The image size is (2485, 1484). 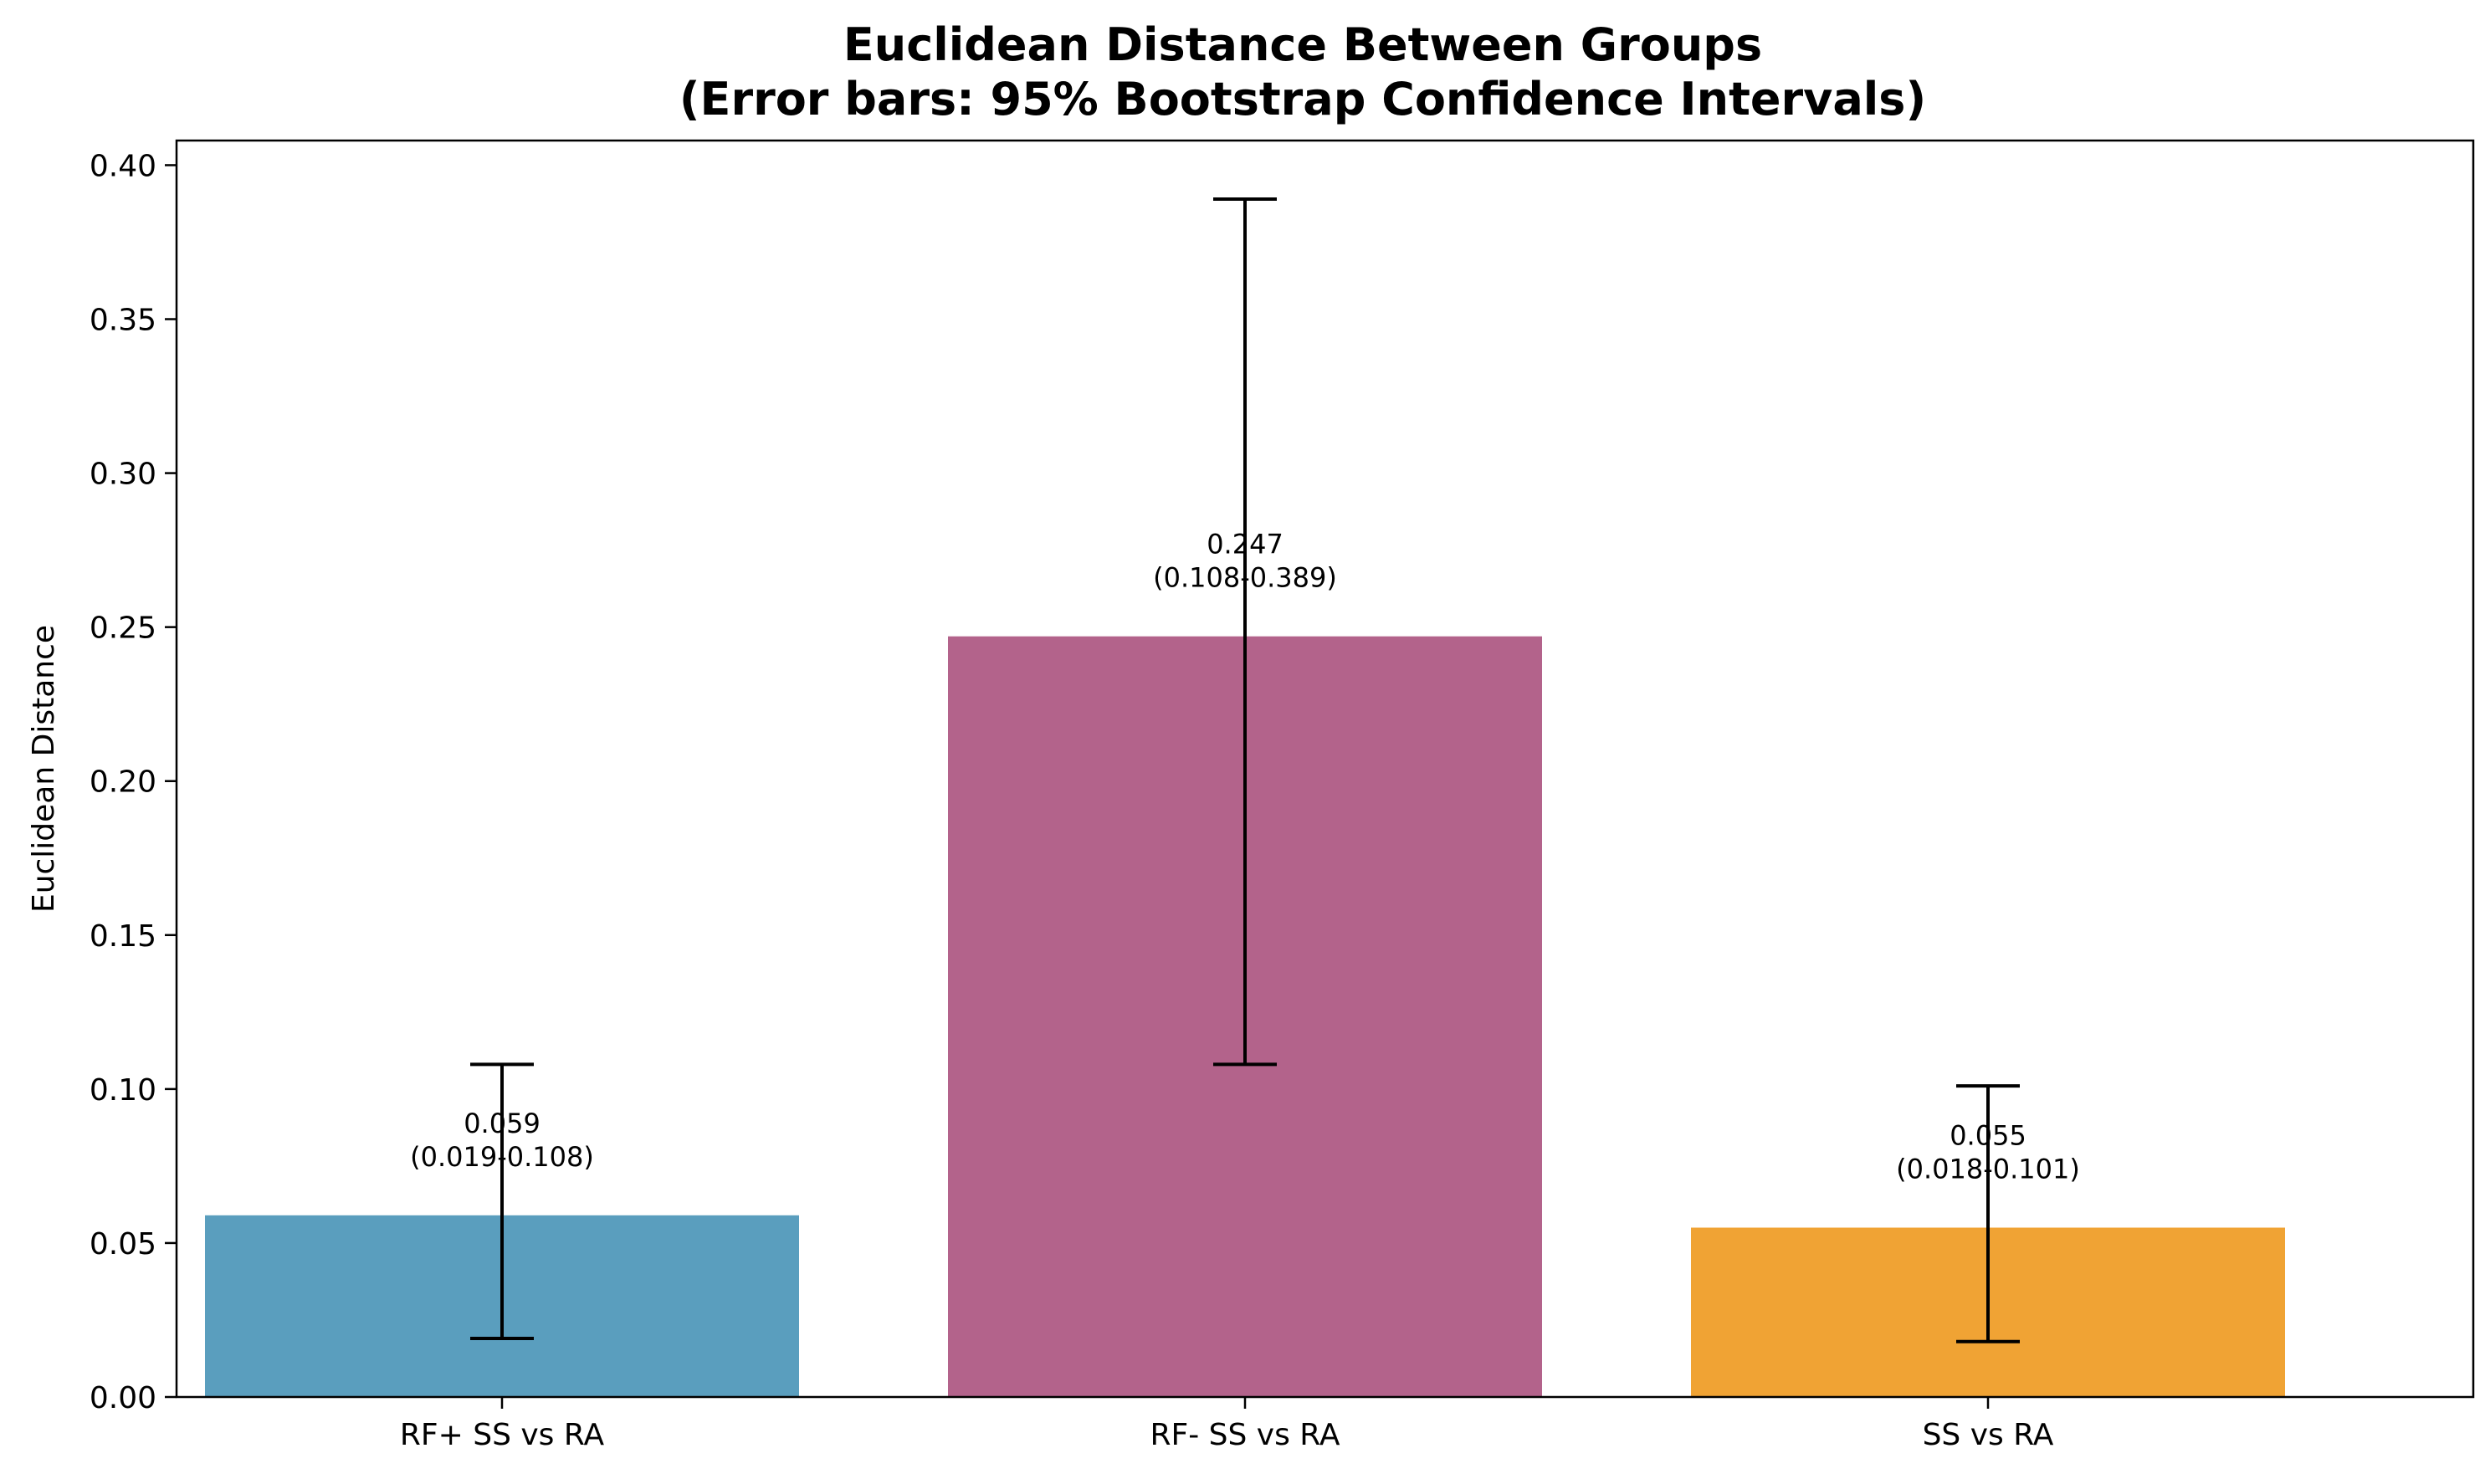 What do you see at coordinates (503, 1123) in the screenshot?
I see `bar-value-label-1: 0.059` at bounding box center [503, 1123].